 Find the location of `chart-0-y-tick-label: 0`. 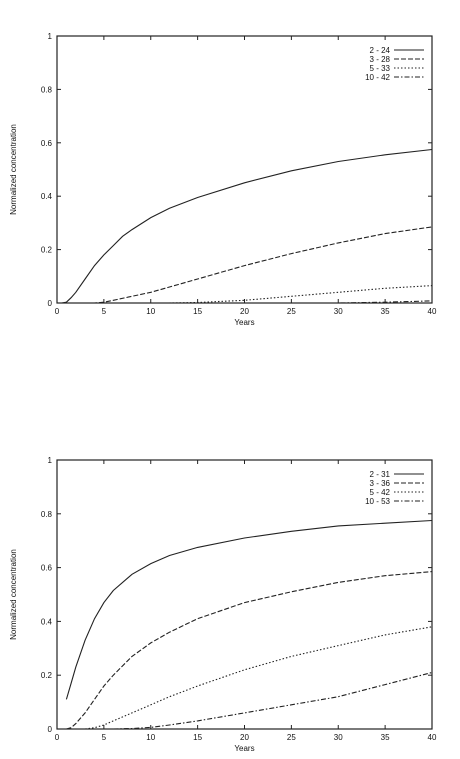

chart-0-y-tick-label: 0 is located at coordinates (50, 303).